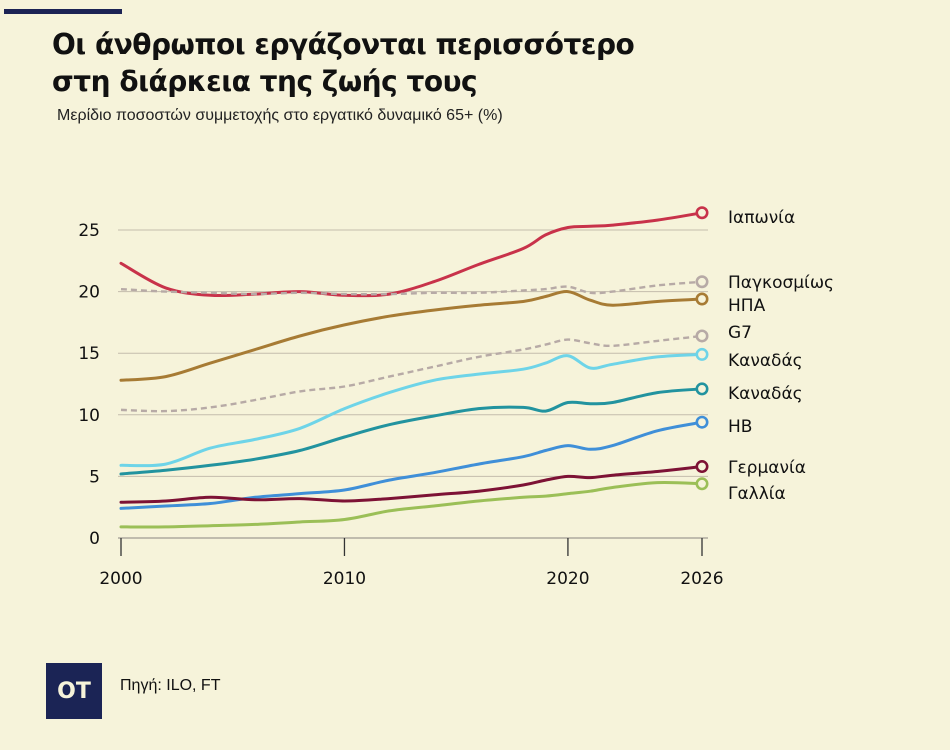 The image size is (950, 750). What do you see at coordinates (747, 306) in the screenshot?
I see `series-label: ΗΠΑ` at bounding box center [747, 306].